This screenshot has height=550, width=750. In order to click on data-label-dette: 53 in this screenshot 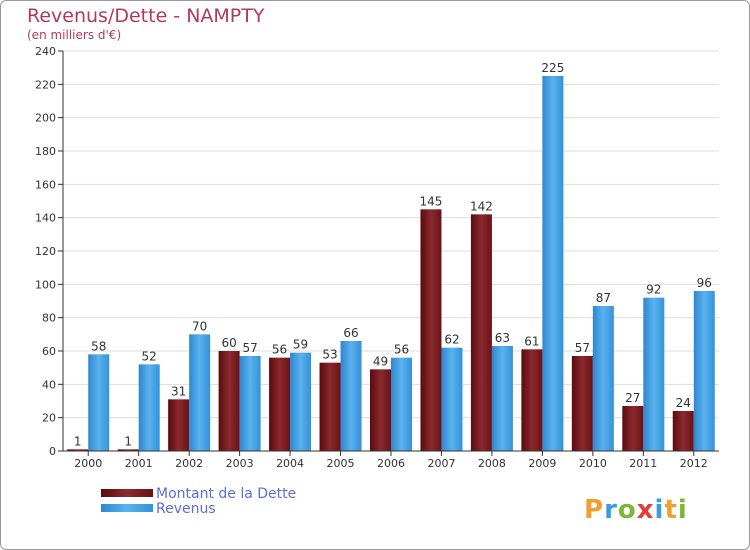, I will do `click(329, 355)`.